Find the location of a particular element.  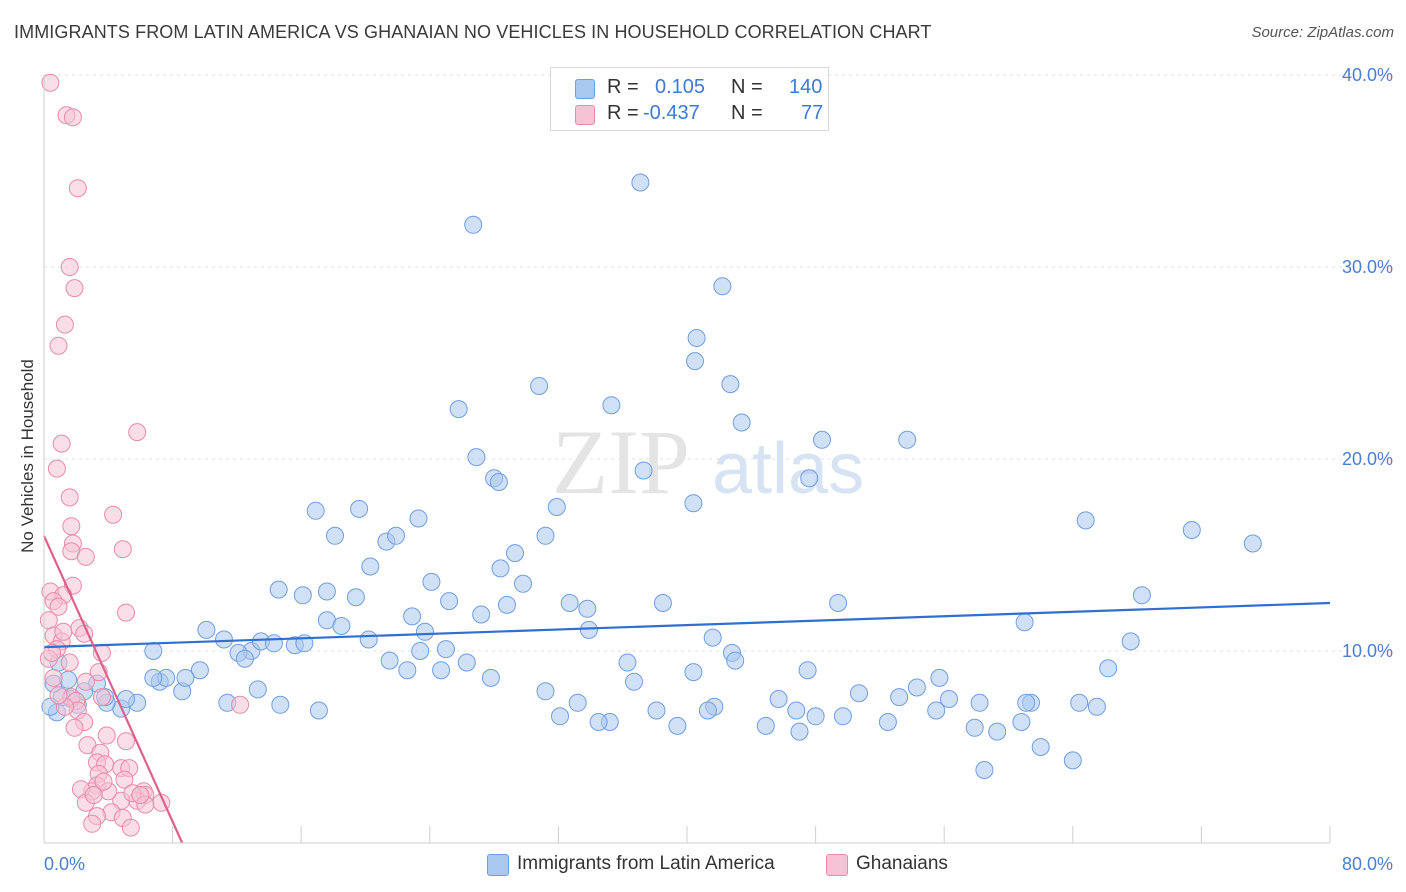

legend-r-value: 0.105 is located at coordinates (680, 87).